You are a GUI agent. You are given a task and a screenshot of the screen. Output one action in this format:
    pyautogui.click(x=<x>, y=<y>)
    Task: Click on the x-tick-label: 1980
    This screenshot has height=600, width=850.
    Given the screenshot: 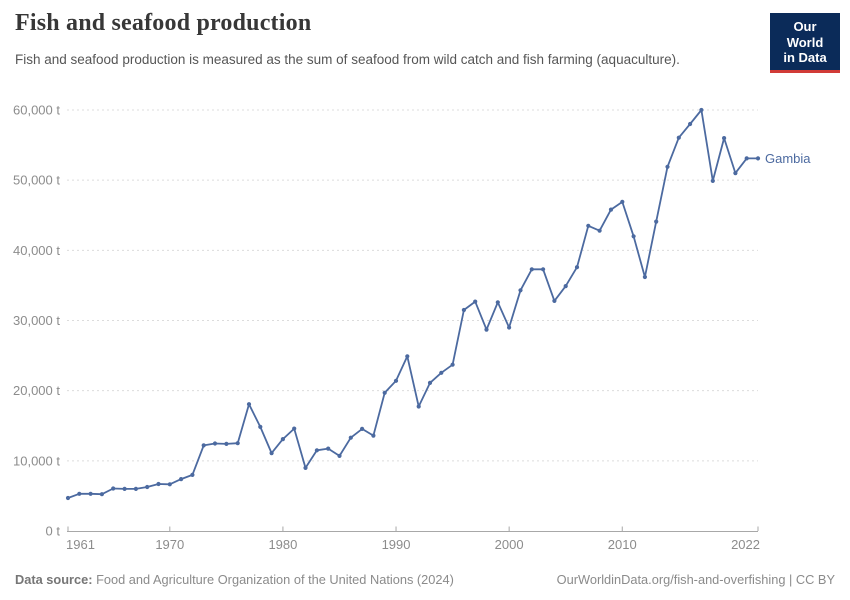 What is the action you would take?
    pyautogui.click(x=282, y=544)
    